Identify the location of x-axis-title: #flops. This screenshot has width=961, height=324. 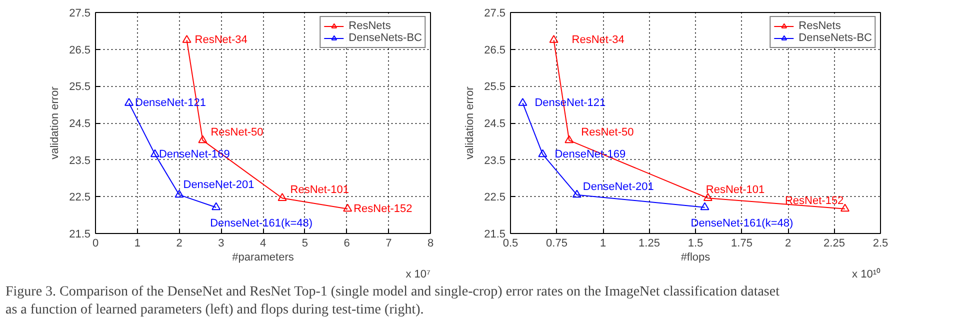
(695, 258).